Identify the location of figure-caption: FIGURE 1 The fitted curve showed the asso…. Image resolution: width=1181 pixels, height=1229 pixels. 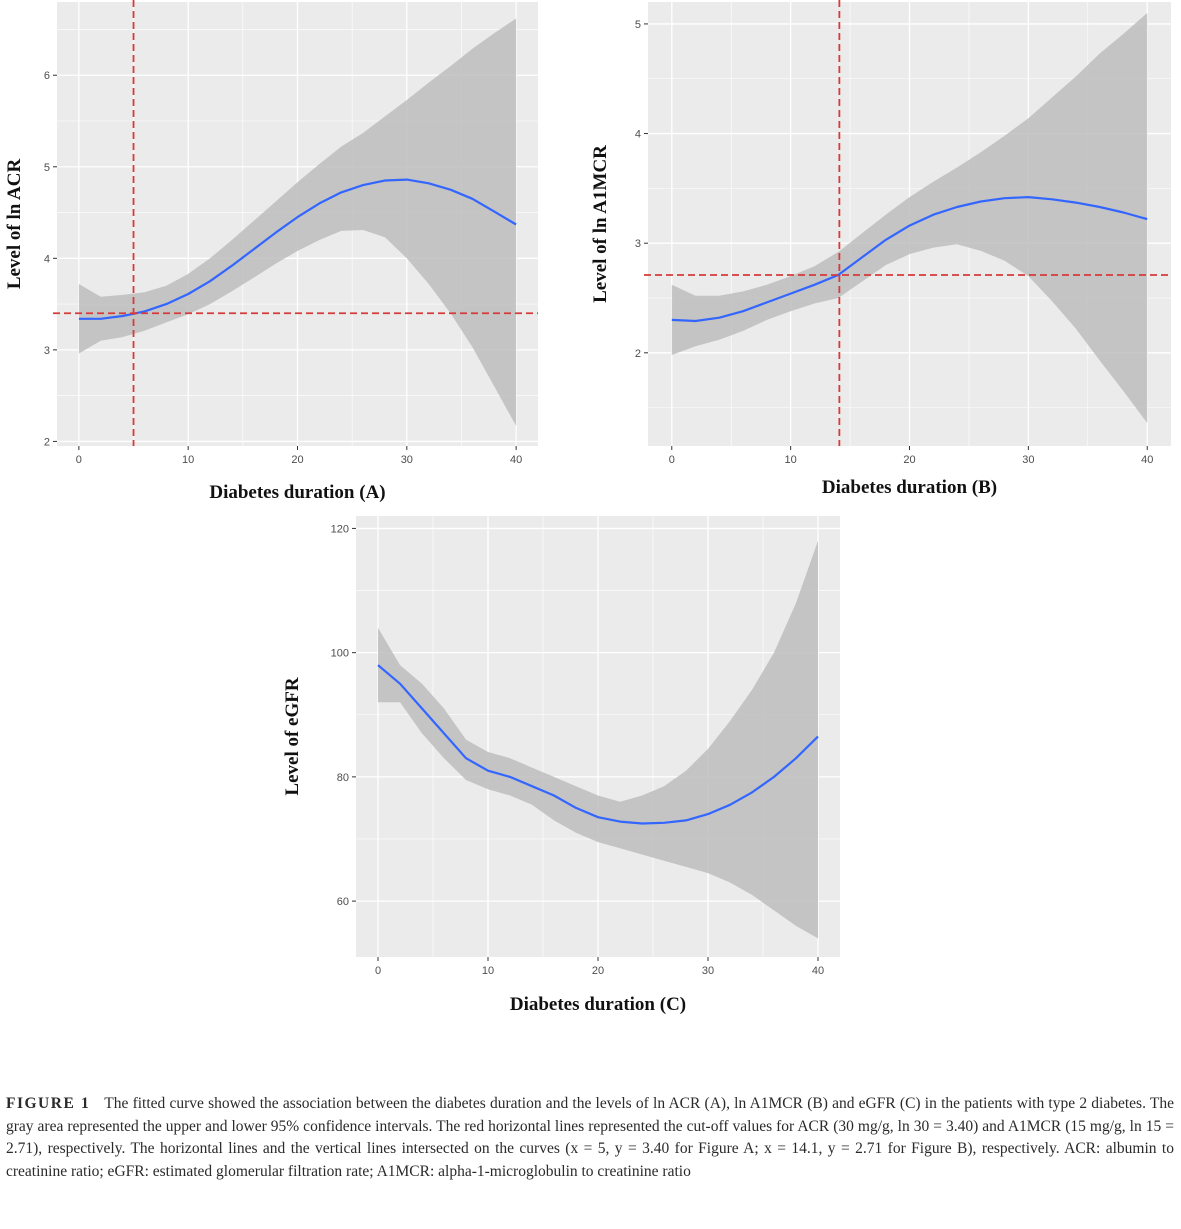
(590, 1138).